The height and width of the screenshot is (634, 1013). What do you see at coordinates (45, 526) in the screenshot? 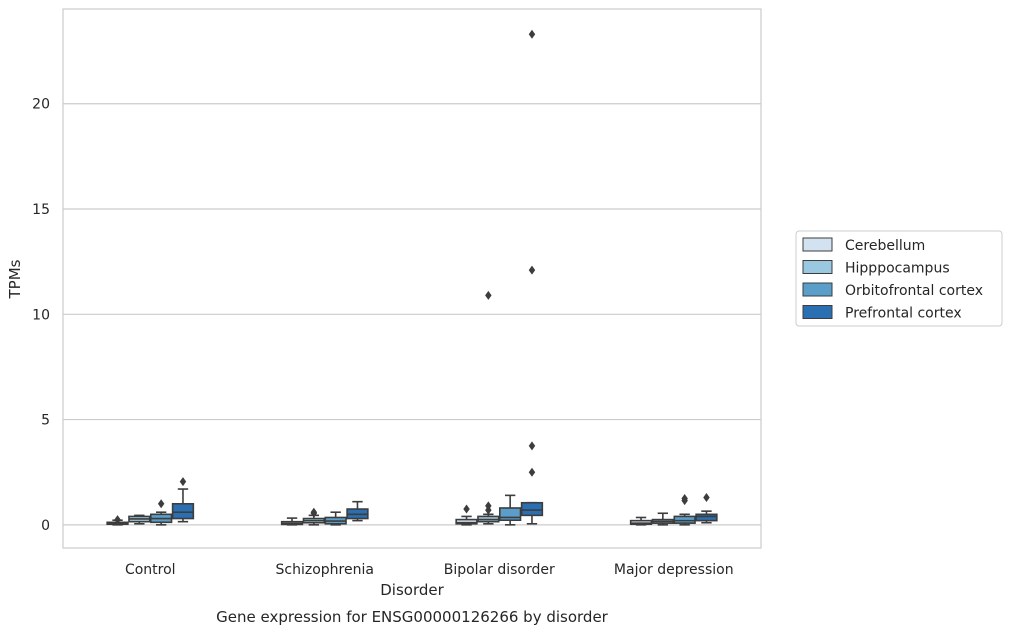
I see `y-tick-label: 0` at bounding box center [45, 526].